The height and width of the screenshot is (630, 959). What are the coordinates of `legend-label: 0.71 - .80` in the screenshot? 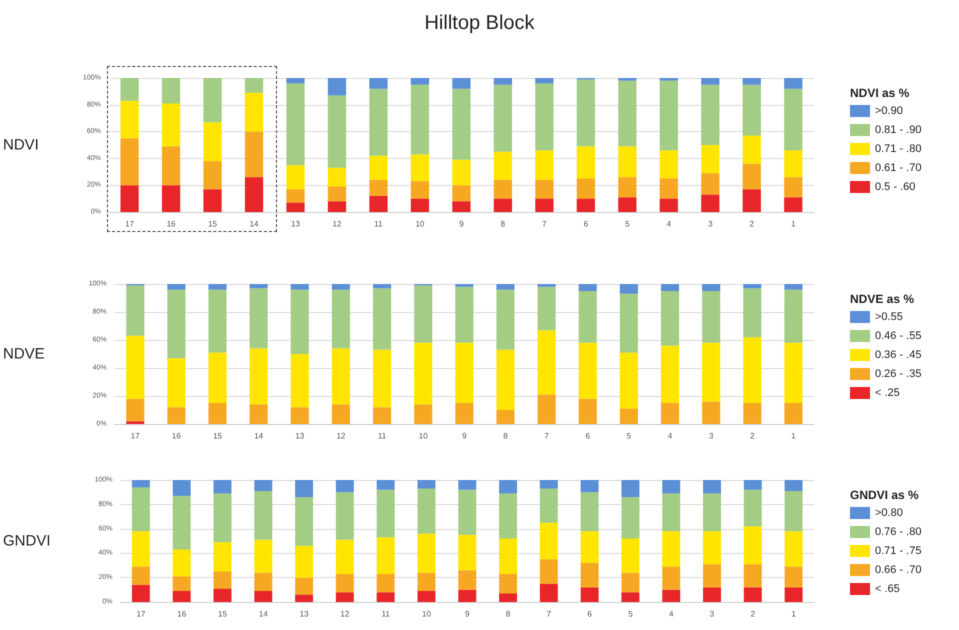 It's located at (898, 149).